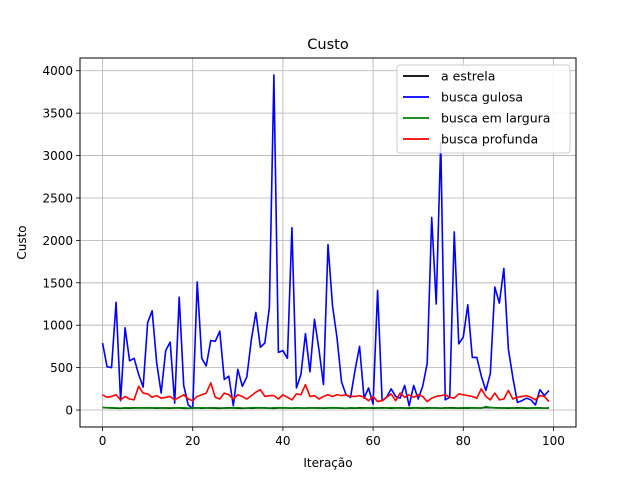  Describe the element at coordinates (372, 441) in the screenshot. I see `x-tick-label: 60` at that location.